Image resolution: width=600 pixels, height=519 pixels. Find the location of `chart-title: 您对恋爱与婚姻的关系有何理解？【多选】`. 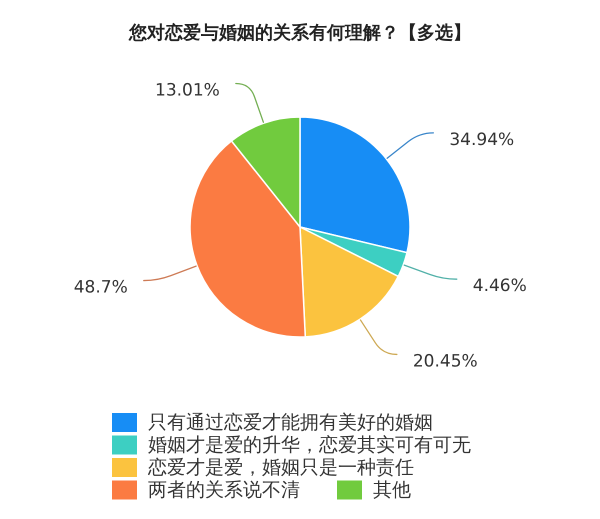

chart-title: 您对恋爱与婚姻的关系有何理解？【多选】 is located at coordinates (299, 33).